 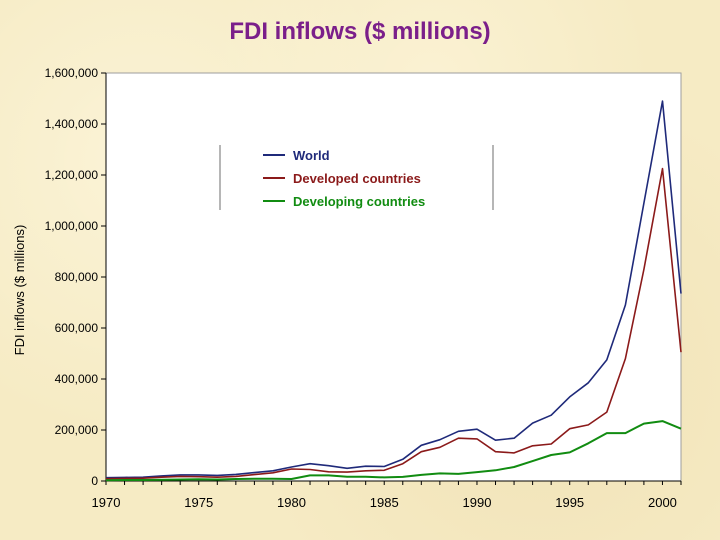 I want to click on series-line-developing-countries, so click(x=393, y=451).